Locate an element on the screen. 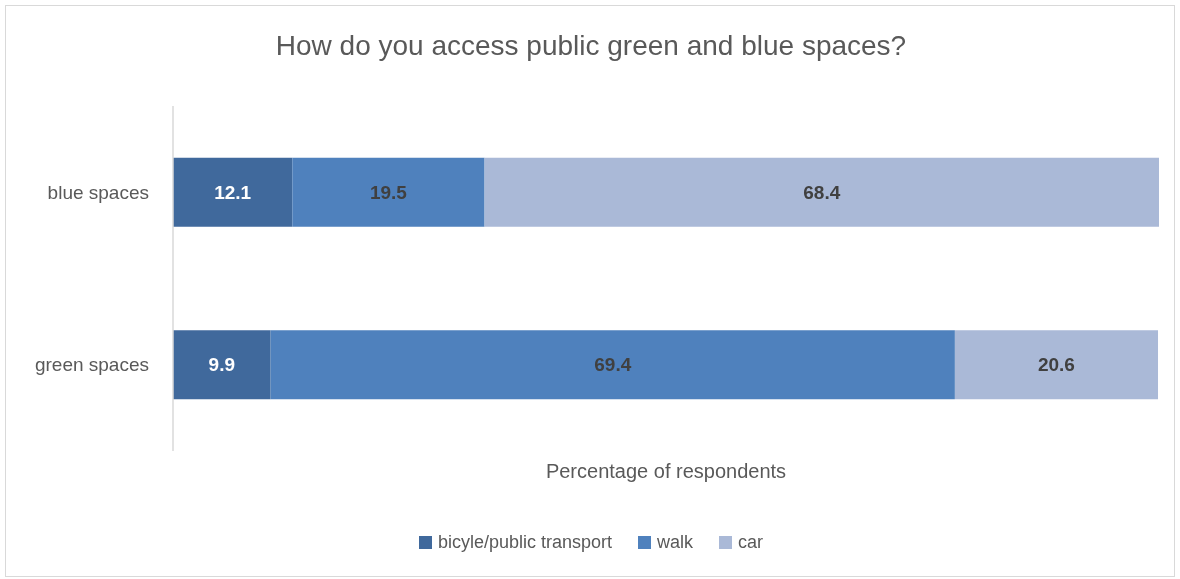 This screenshot has height=579, width=1180. legend-label: walk is located at coordinates (675, 542).